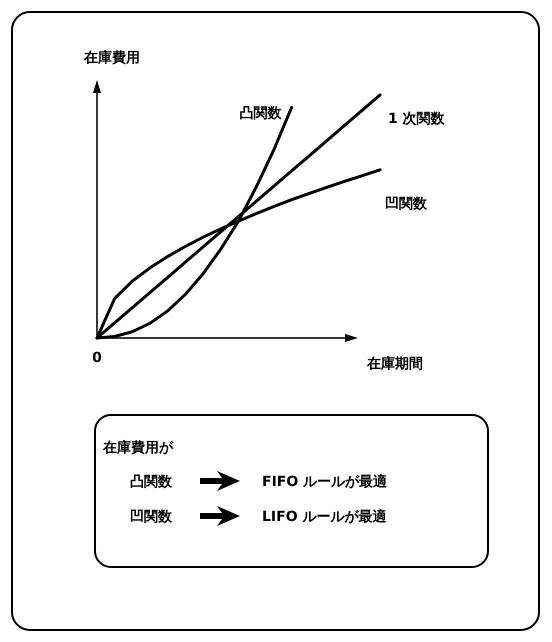 The height and width of the screenshot is (642, 552). I want to click on text: 凹関数, so click(151, 517).